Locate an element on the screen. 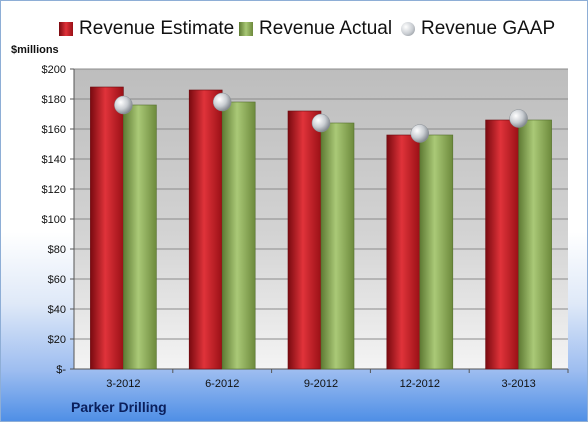 The height and width of the screenshot is (422, 588). legend-label-estimate: Revenue Estimate is located at coordinates (157, 28).